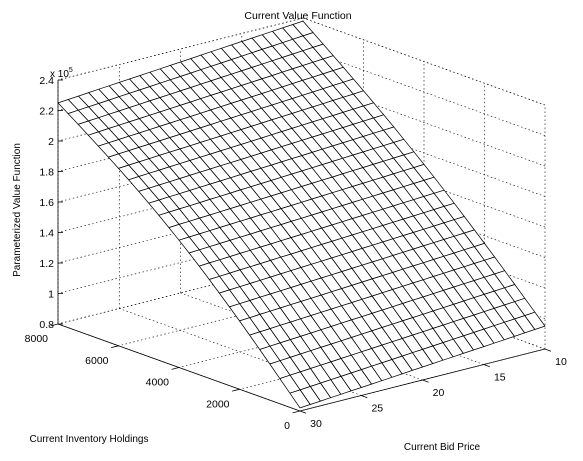  Describe the element at coordinates (46, 173) in the screenshot. I see `z-tick-label: 1.8` at that location.